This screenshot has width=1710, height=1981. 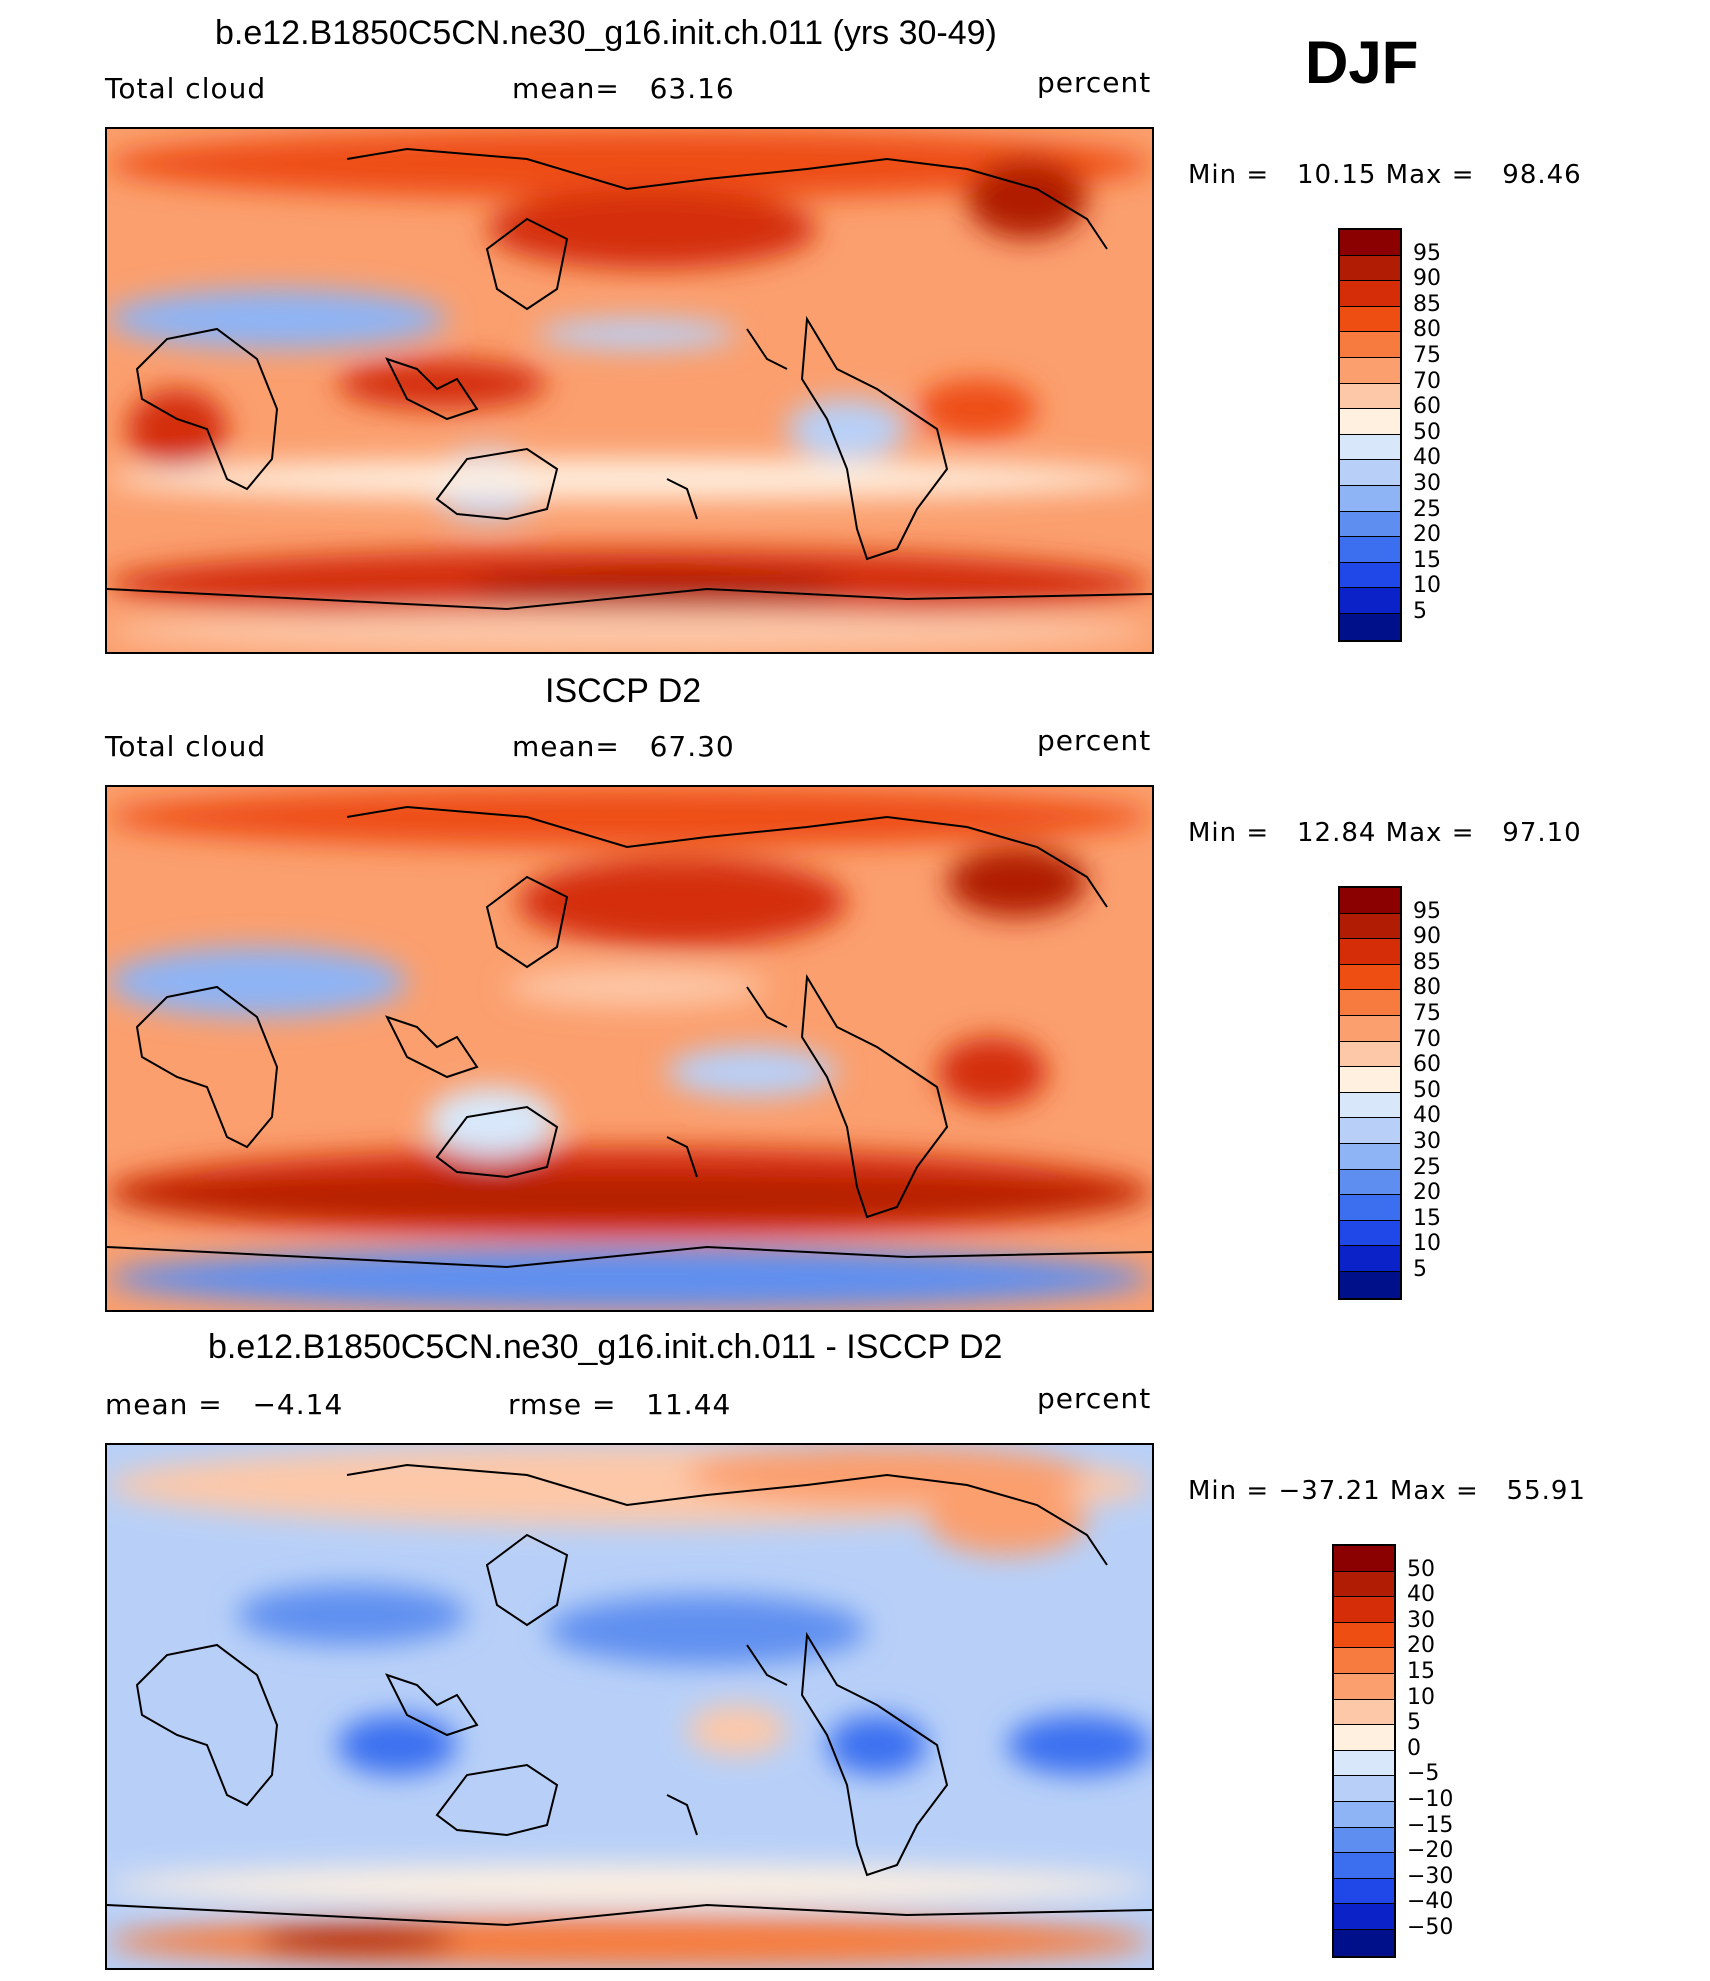 I want to click on colorbar-tick-label: 60, so click(x=1427, y=1065).